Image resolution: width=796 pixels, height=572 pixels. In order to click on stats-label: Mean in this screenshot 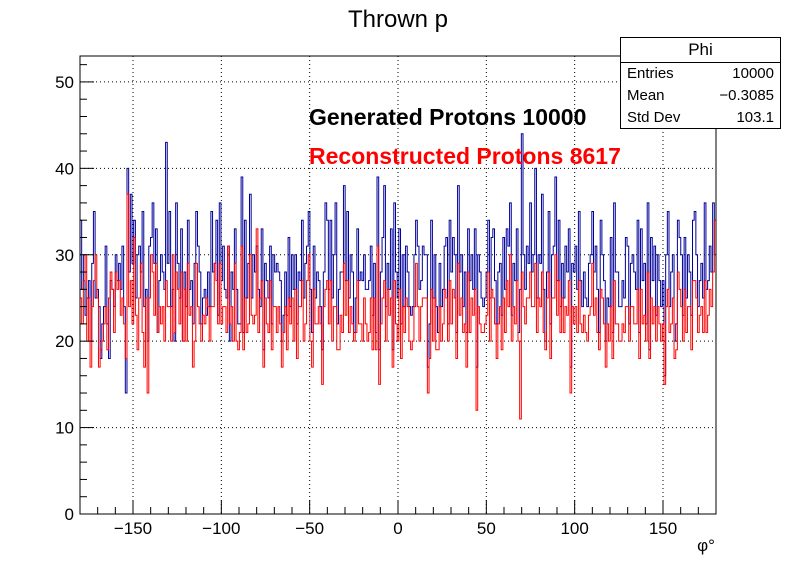, I will do `click(646, 95)`.